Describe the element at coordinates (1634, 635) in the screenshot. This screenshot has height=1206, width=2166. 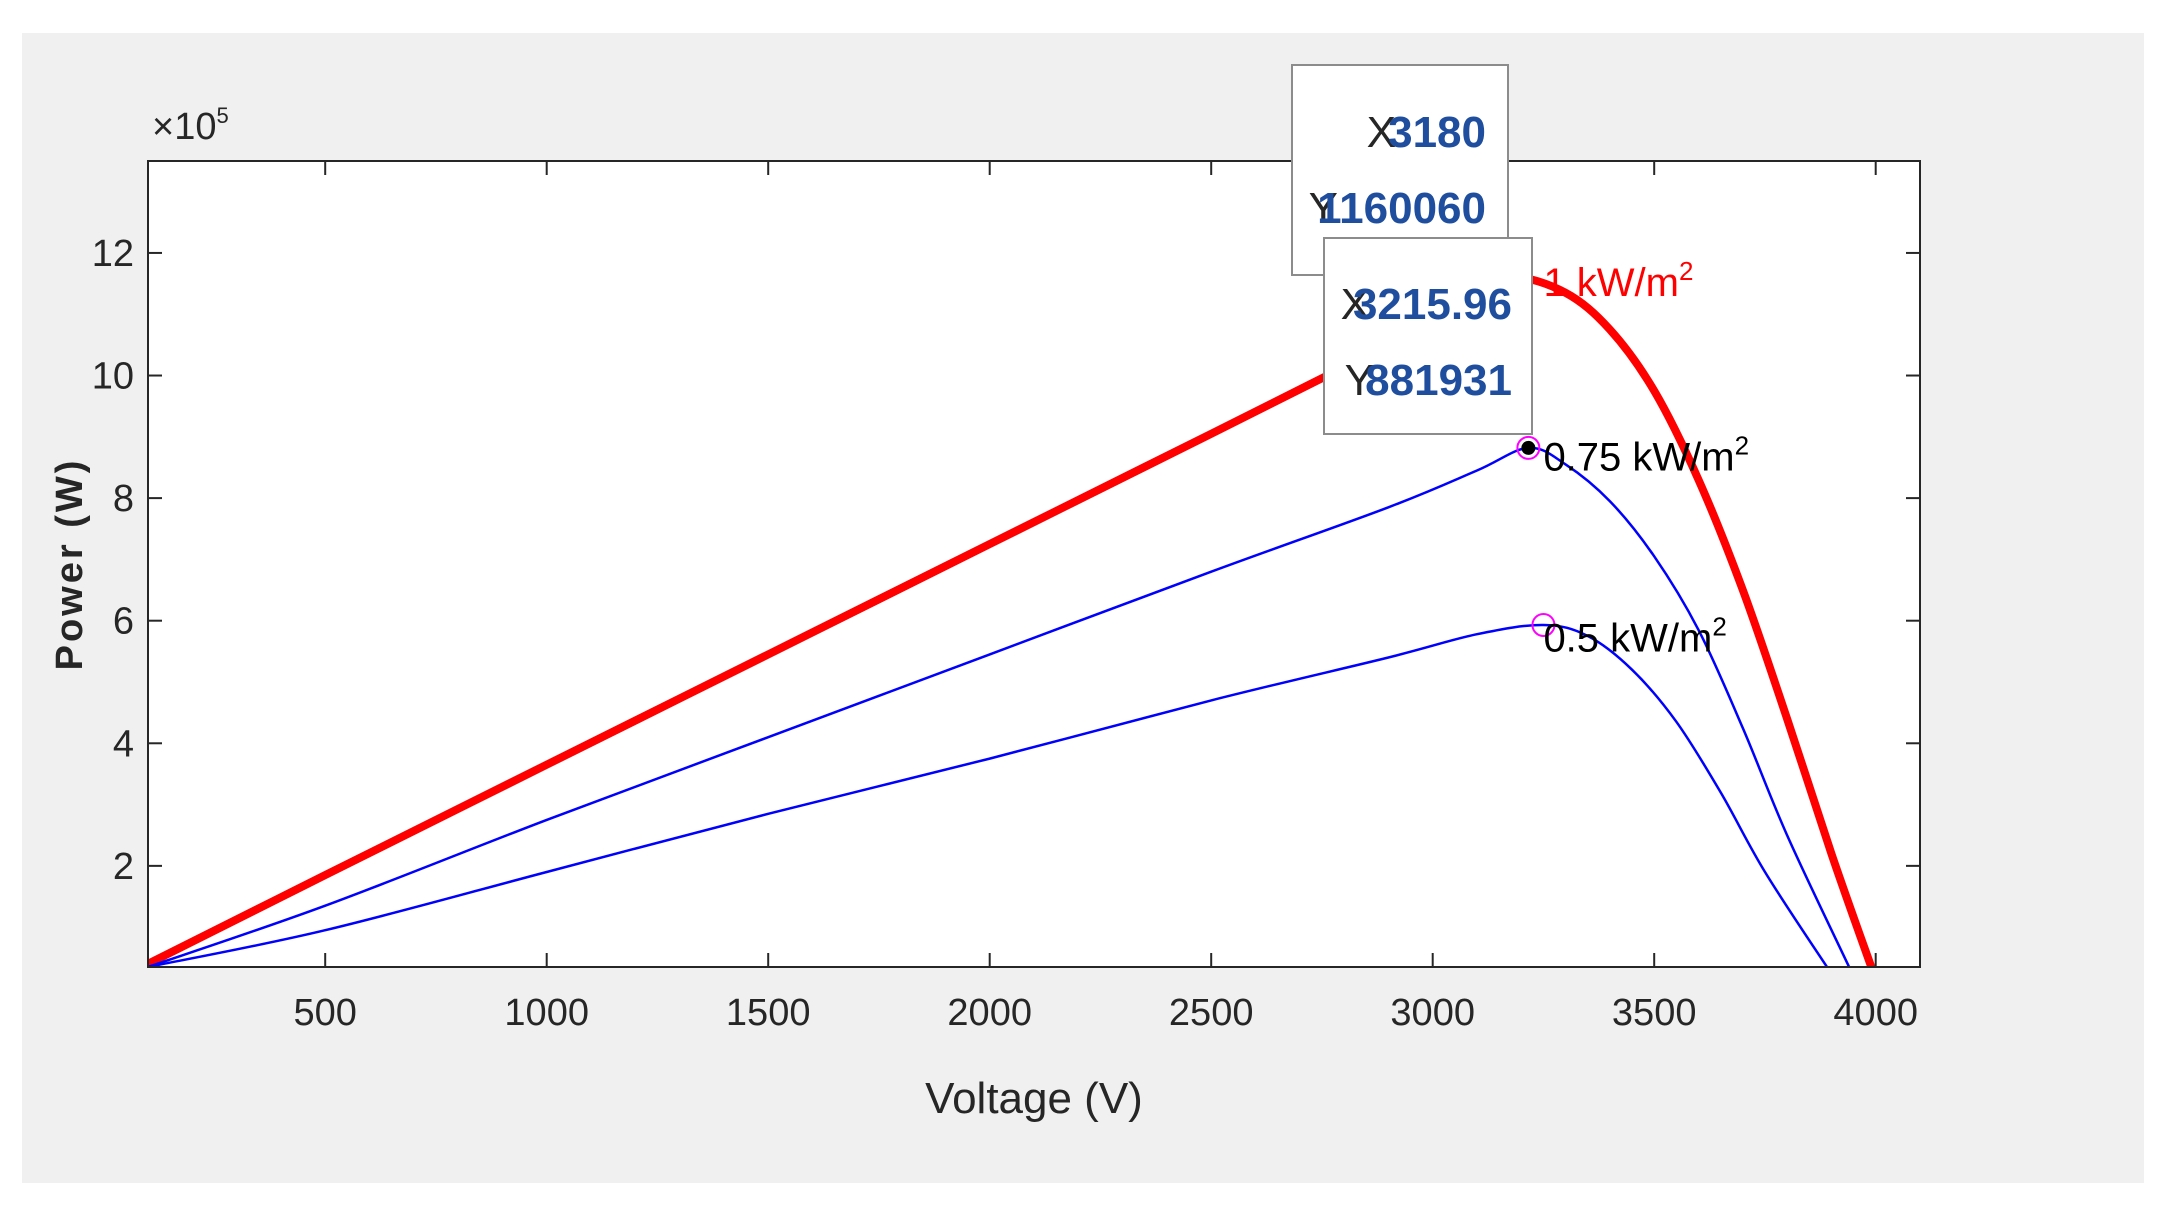
I see `curve-label: 0.5 kW/m2` at that location.